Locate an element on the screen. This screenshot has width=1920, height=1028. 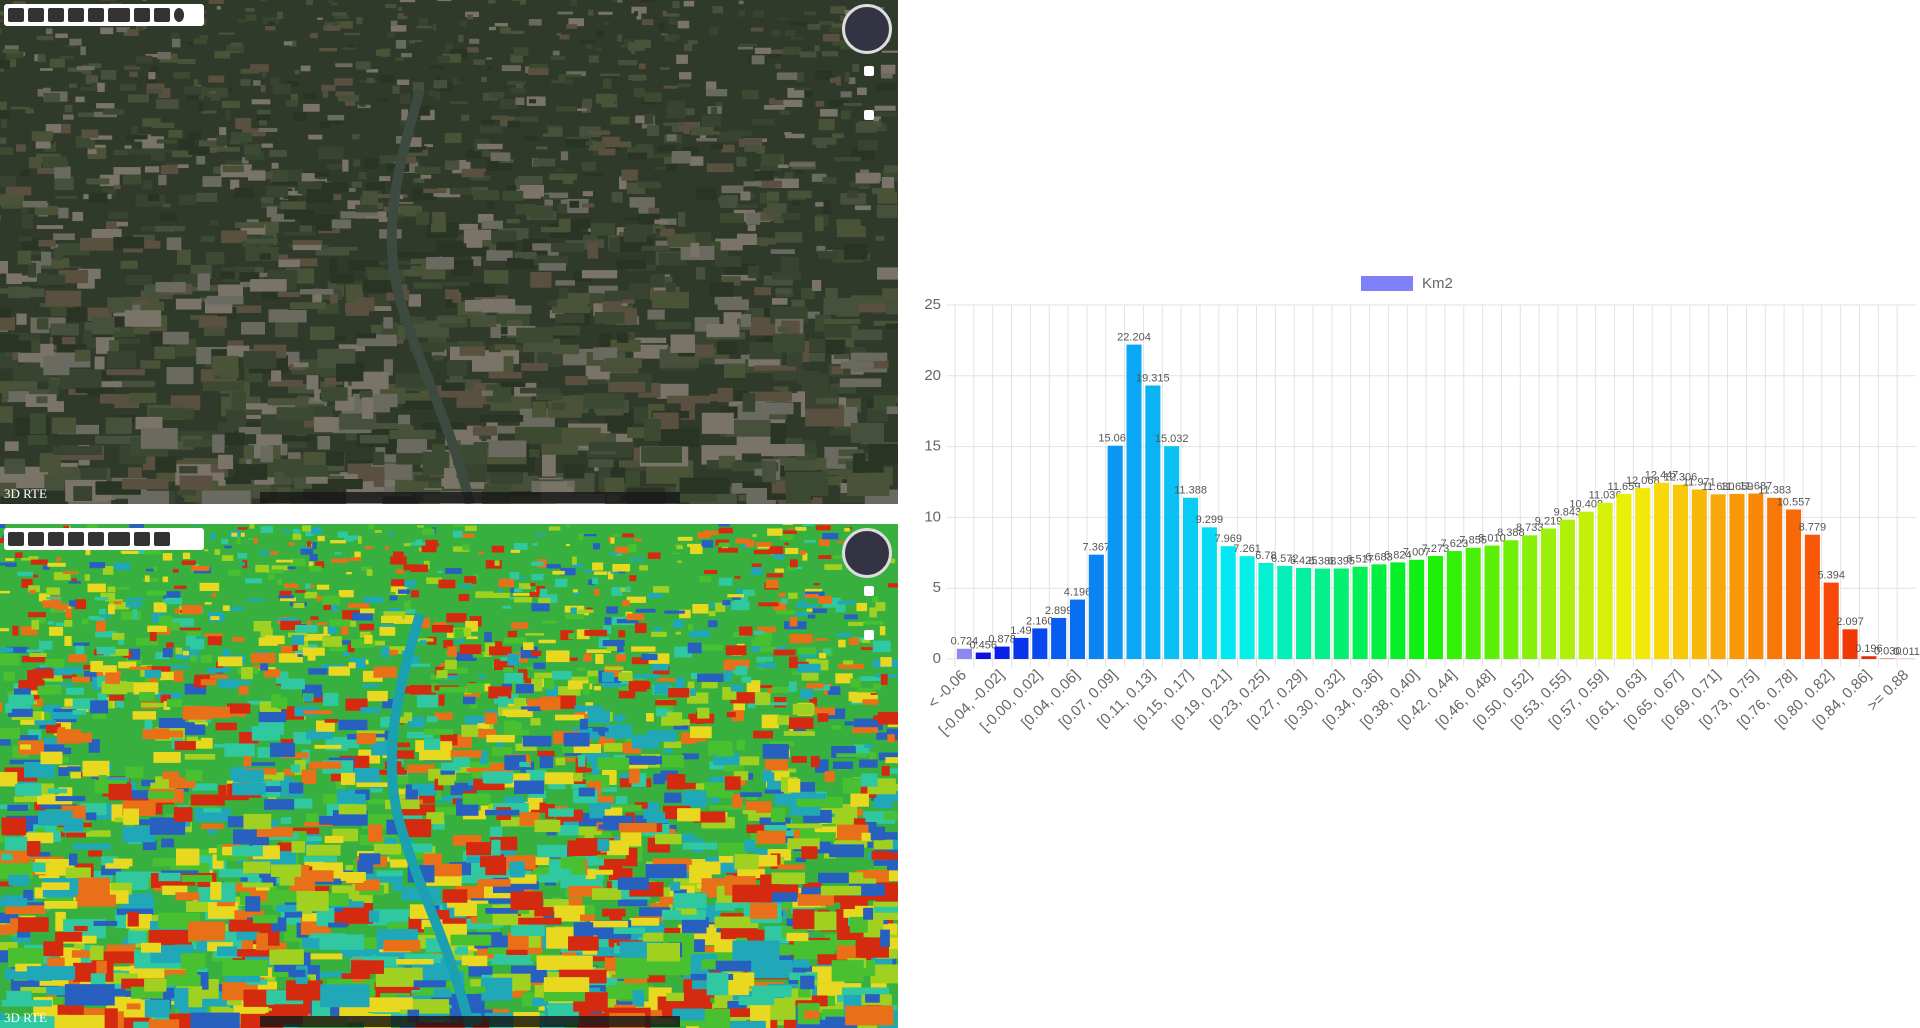
value-label: 22.204 is located at coordinates (1134, 337).